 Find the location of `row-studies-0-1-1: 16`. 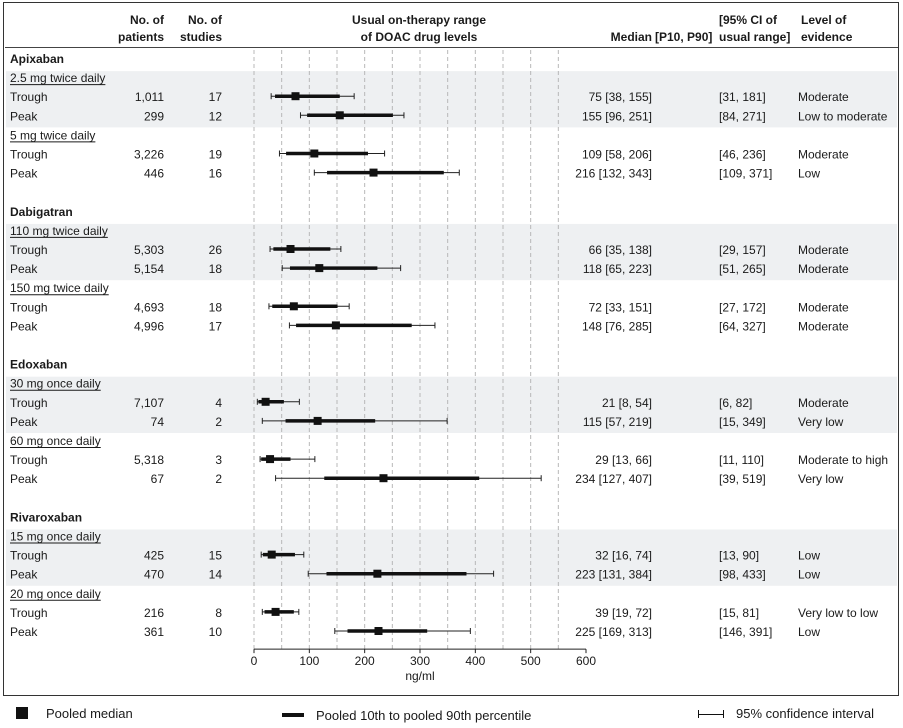

row-studies-0-1-1: 16 is located at coordinates (216, 174).